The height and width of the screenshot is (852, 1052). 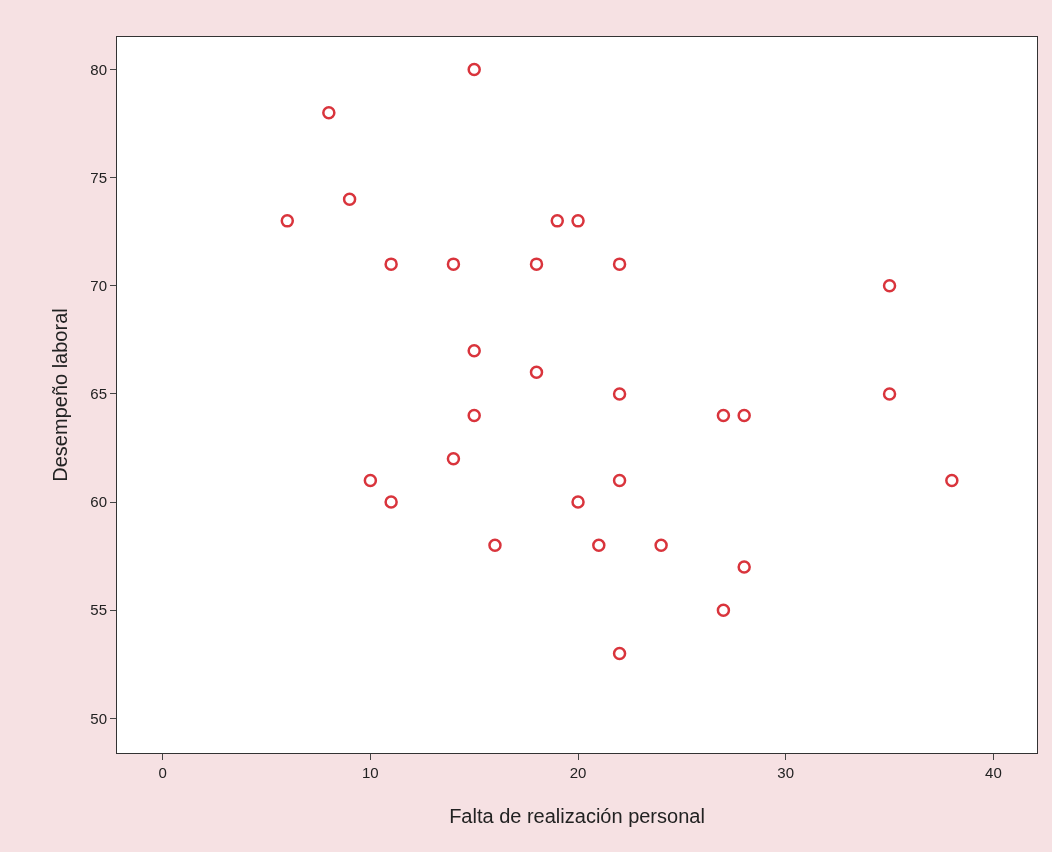 I want to click on x-axis-title: Falta de realización personal, so click(x=577, y=816).